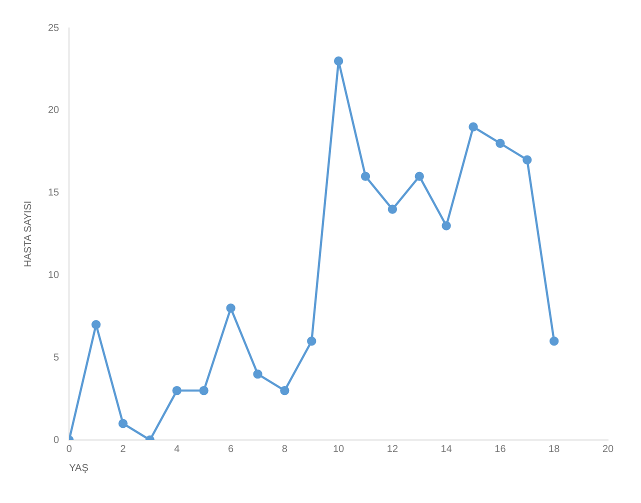  I want to click on x-tick-label: 20, so click(608, 449).